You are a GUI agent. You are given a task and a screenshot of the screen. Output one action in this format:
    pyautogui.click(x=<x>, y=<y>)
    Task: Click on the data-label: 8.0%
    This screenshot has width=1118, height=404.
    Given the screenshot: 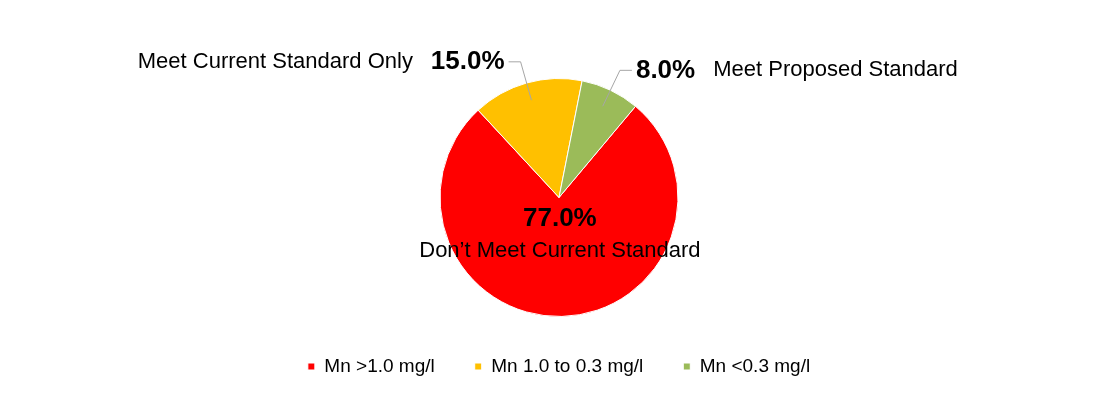 What is the action you would take?
    pyautogui.click(x=665, y=68)
    